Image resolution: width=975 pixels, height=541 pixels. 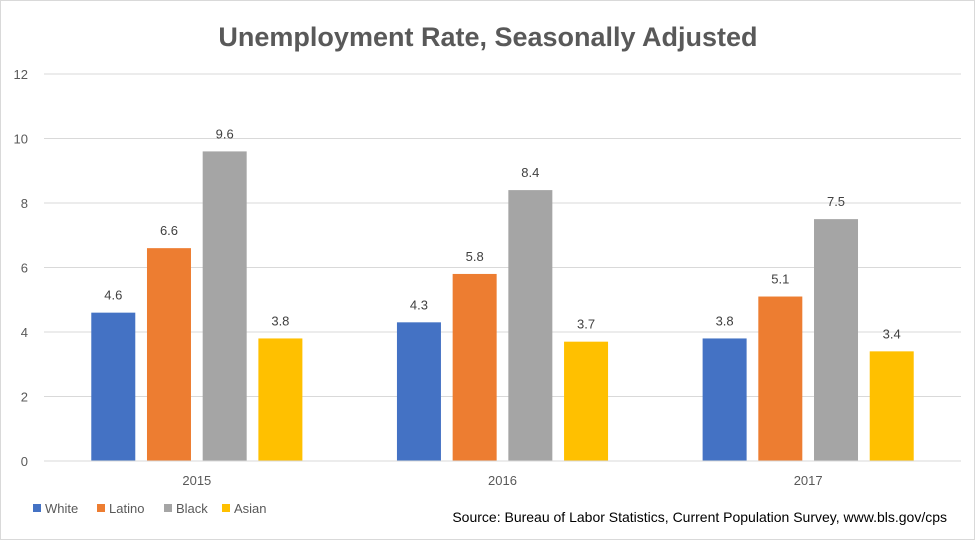 What do you see at coordinates (226, 508) in the screenshot?
I see `legend-swatch-asian` at bounding box center [226, 508].